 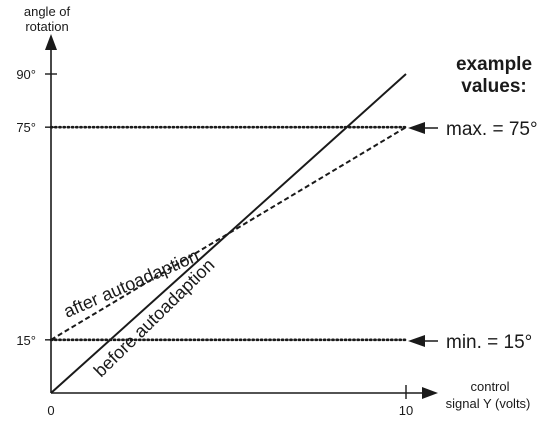 What do you see at coordinates (46, 26) in the screenshot?
I see `y-axis-title-line2: rotation` at bounding box center [46, 26].